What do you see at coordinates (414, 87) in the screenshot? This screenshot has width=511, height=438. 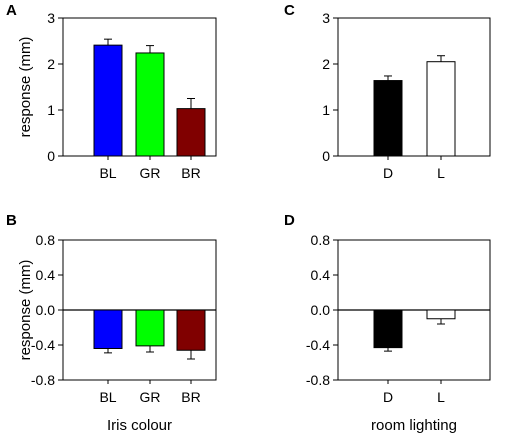 I see `plot-frame` at bounding box center [414, 87].